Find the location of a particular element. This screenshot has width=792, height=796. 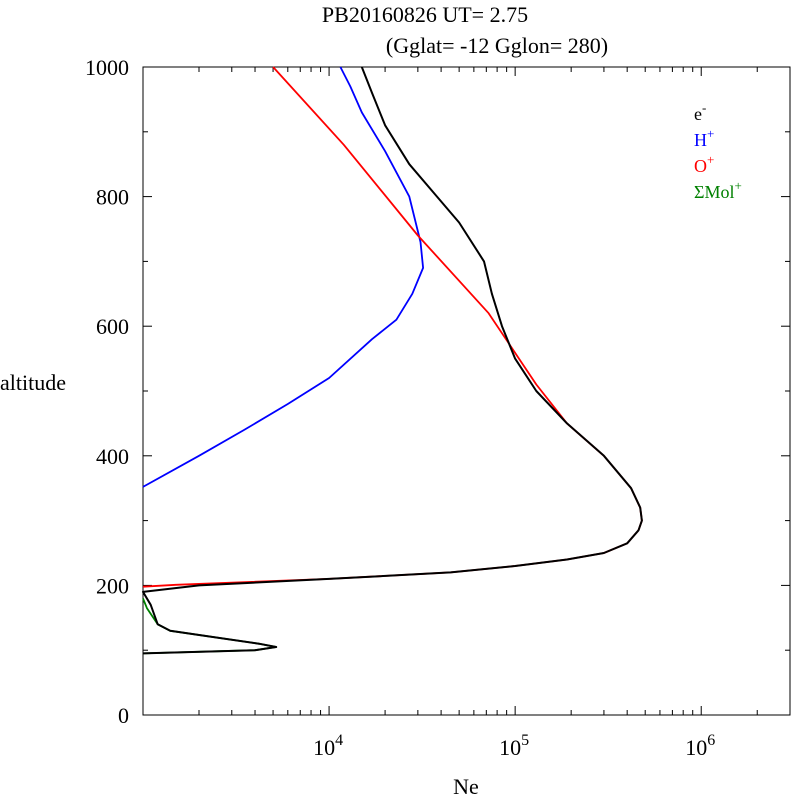

x-tick-label: 10⁶ is located at coordinates (700, 746).